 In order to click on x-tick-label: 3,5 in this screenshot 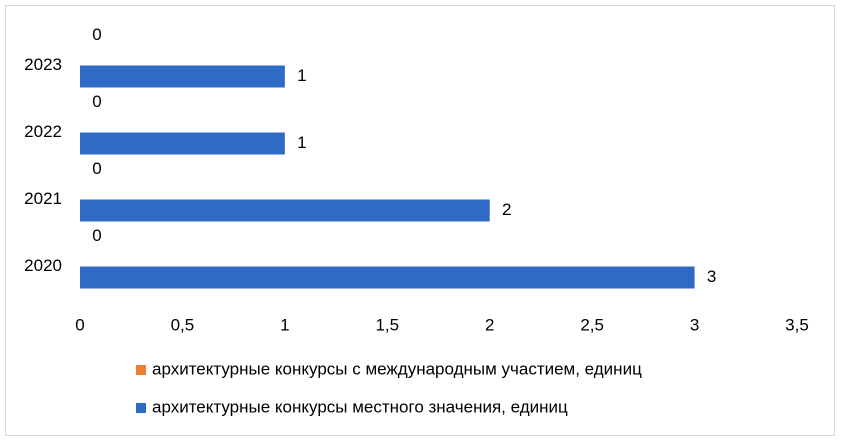, I will do `click(797, 324)`.